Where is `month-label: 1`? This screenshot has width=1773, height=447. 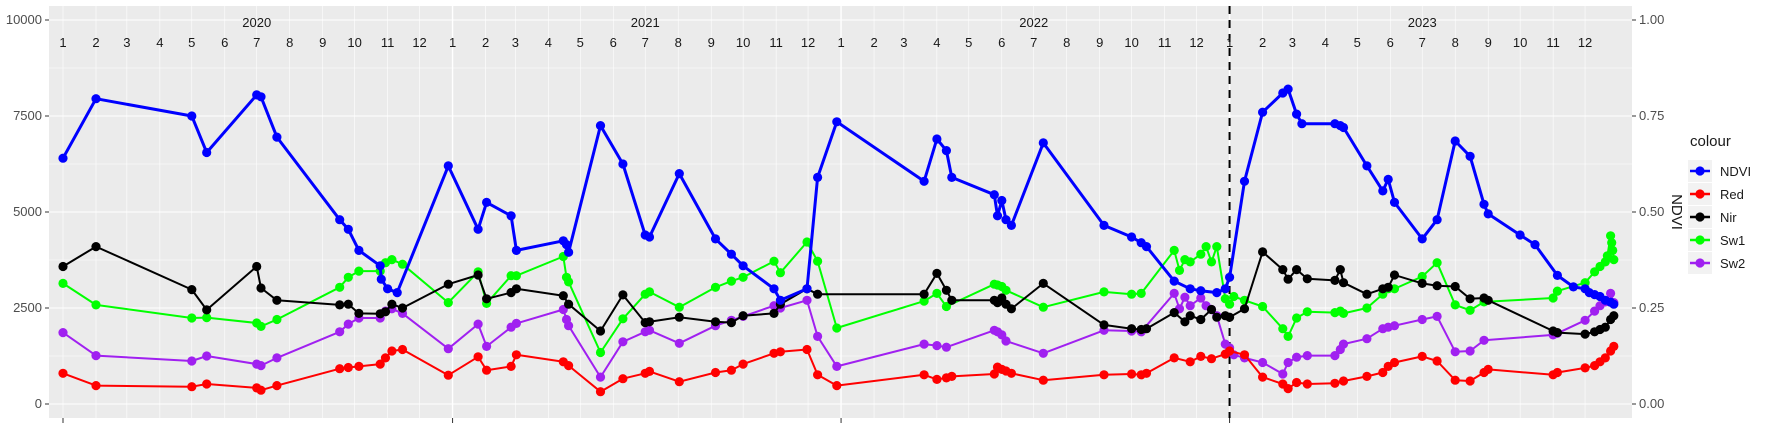 month-label: 1 is located at coordinates (62, 42).